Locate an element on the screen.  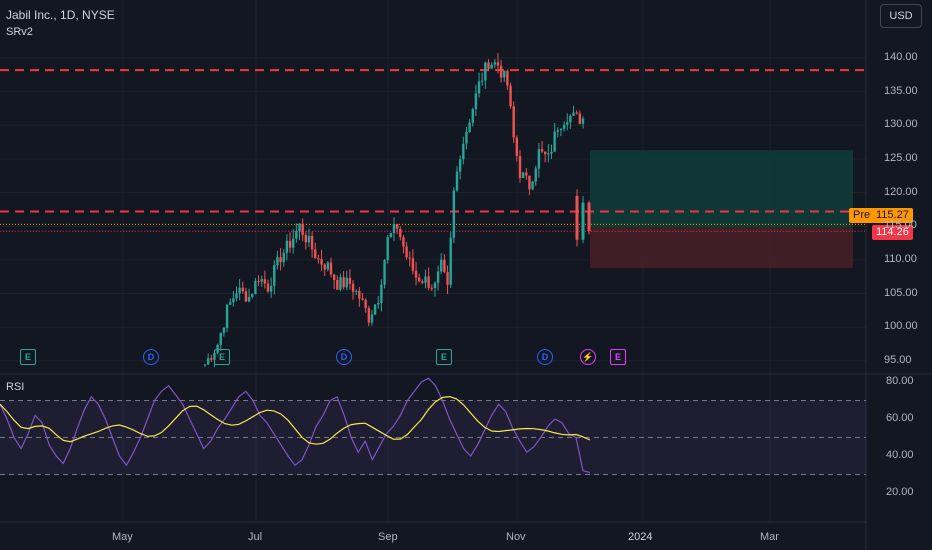
price-tick-label: 130.00 is located at coordinates (901, 124).